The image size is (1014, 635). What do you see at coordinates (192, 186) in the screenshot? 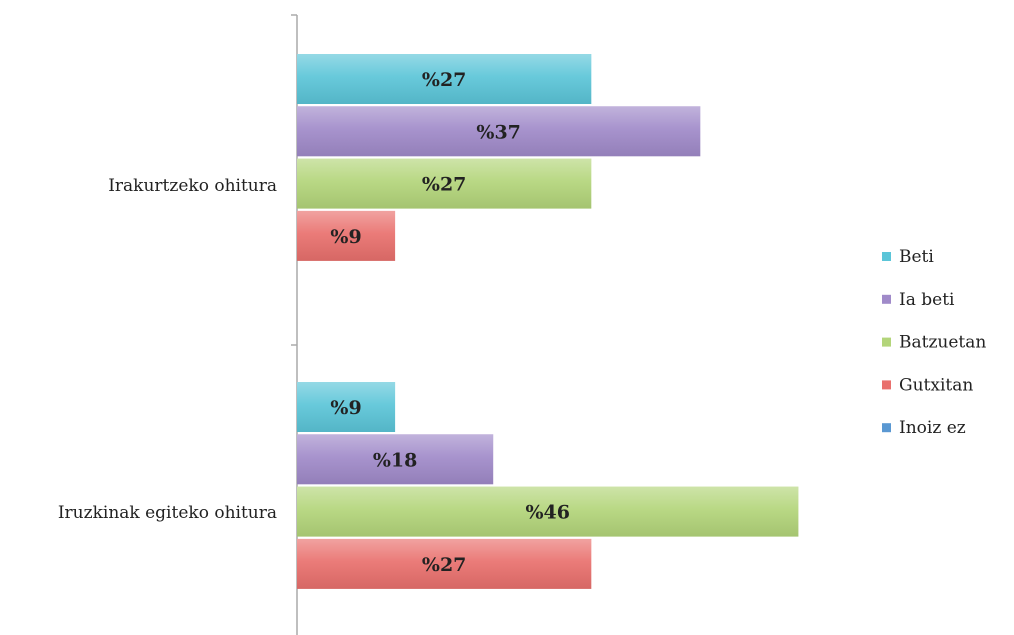
I see `category-label: Irakurtzeko ohitura` at bounding box center [192, 186].